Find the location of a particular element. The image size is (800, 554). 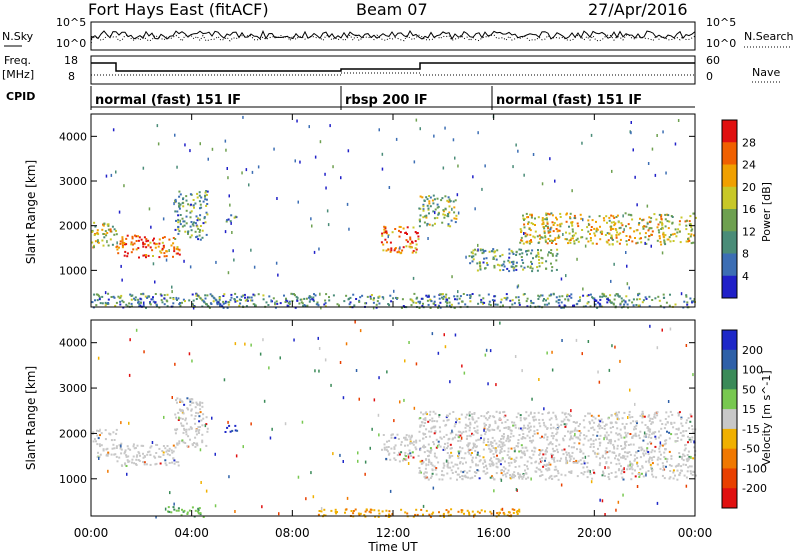

colorbar-tick-label: 24 is located at coordinates (749, 165).